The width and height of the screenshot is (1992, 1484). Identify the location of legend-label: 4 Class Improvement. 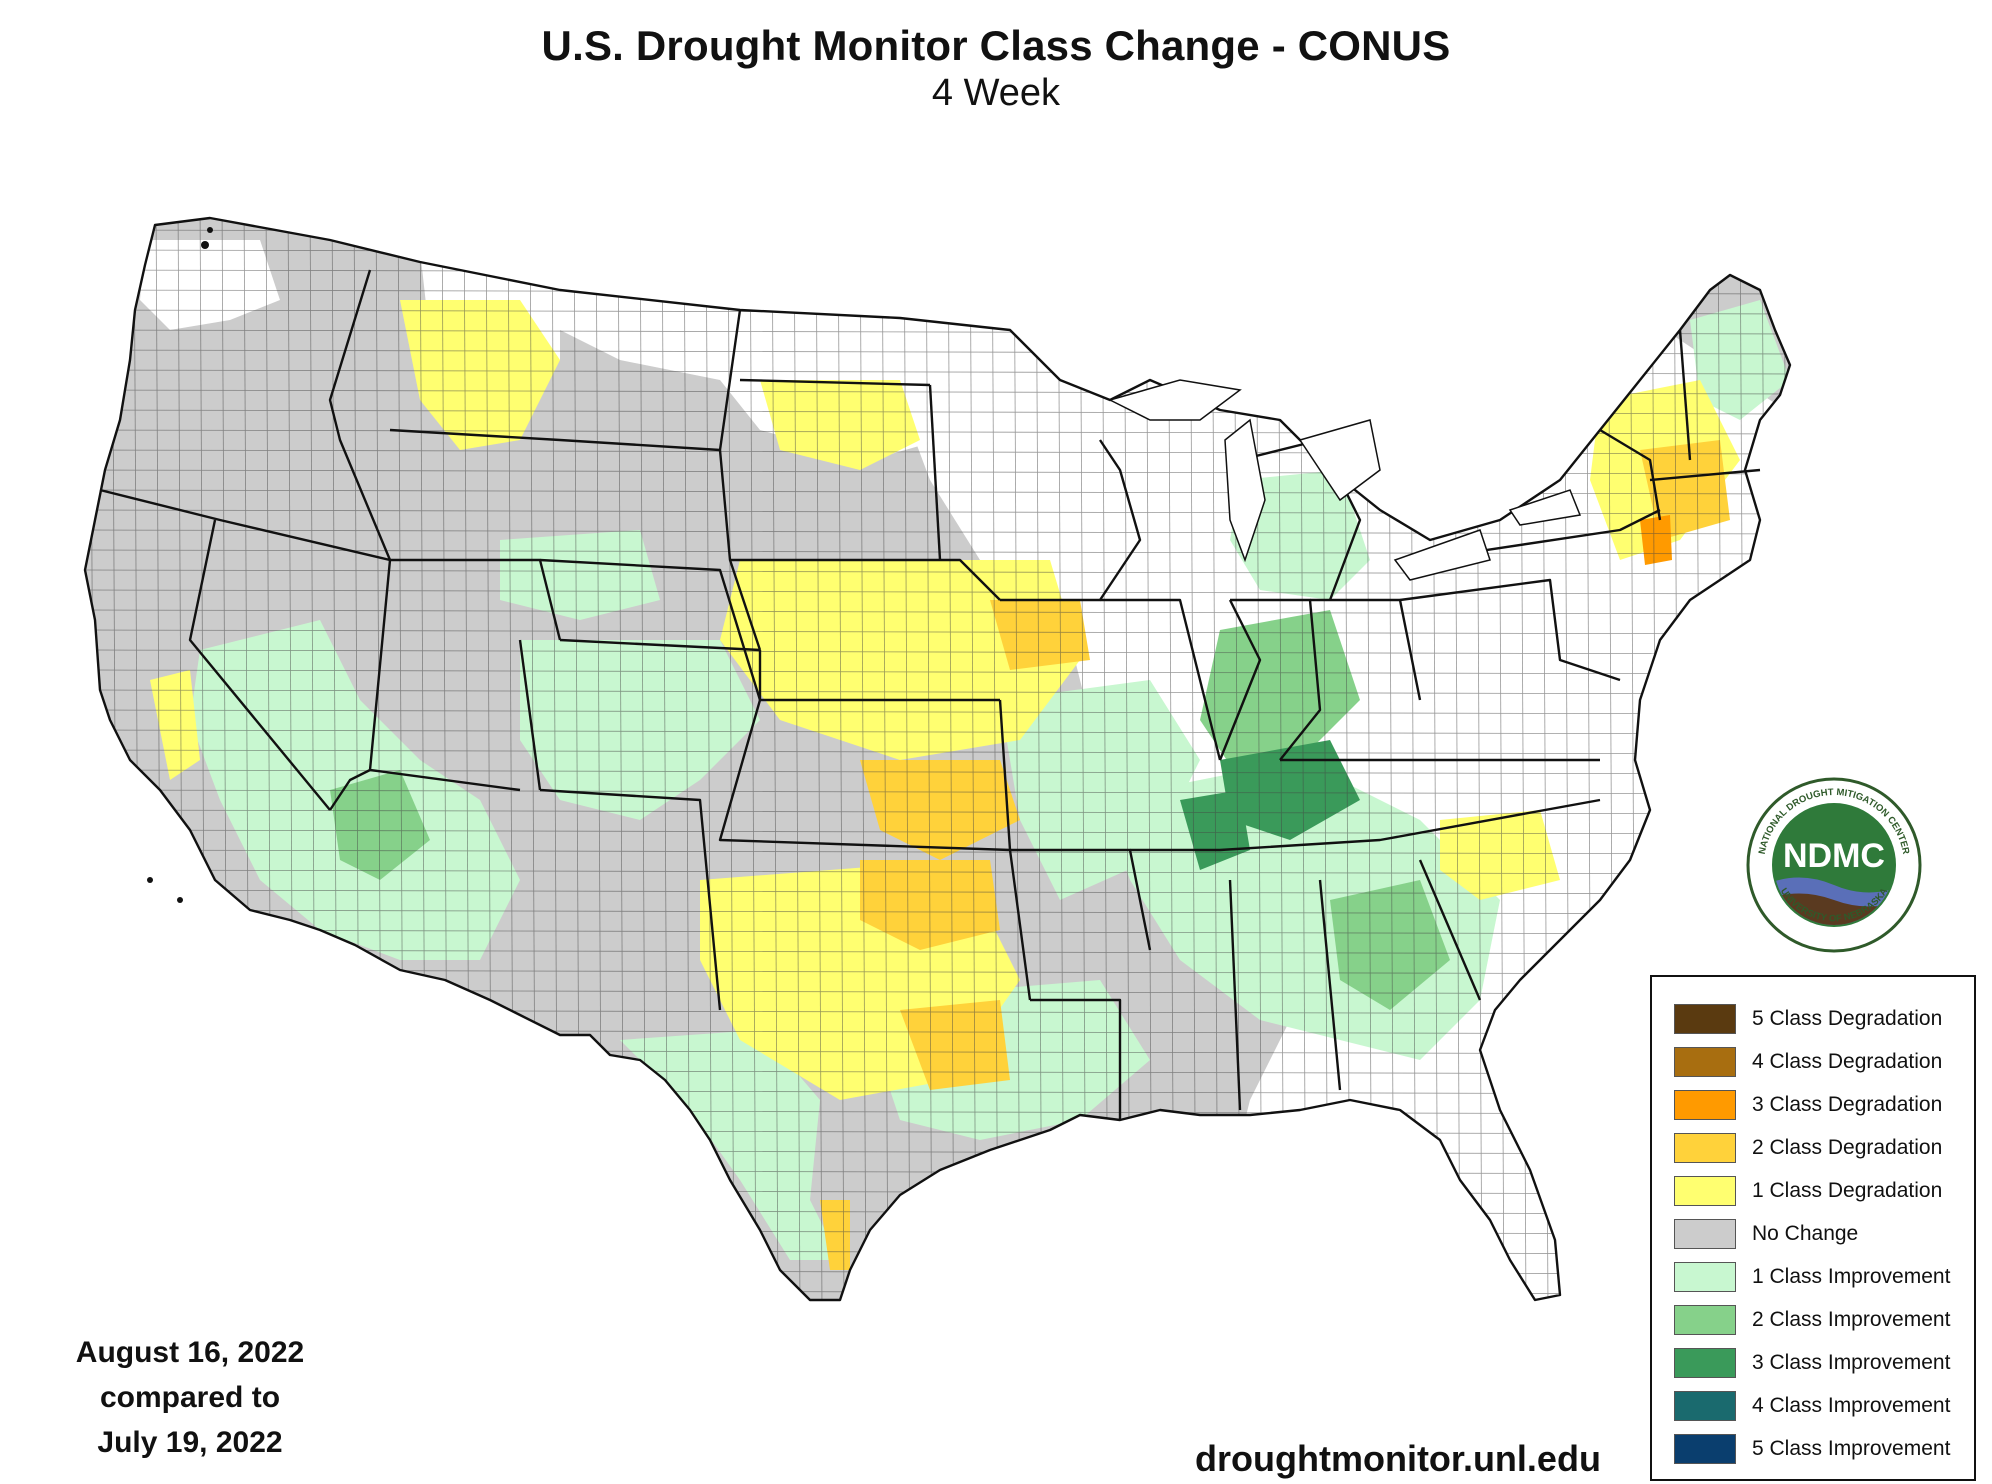
(1851, 1405).